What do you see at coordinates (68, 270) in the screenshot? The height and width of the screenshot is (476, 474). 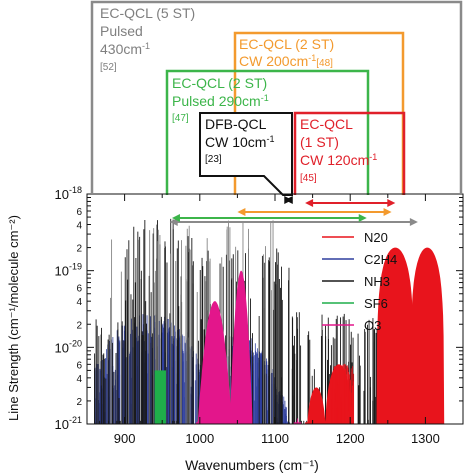 I see `y-tick-label: 10-19` at bounding box center [68, 270].